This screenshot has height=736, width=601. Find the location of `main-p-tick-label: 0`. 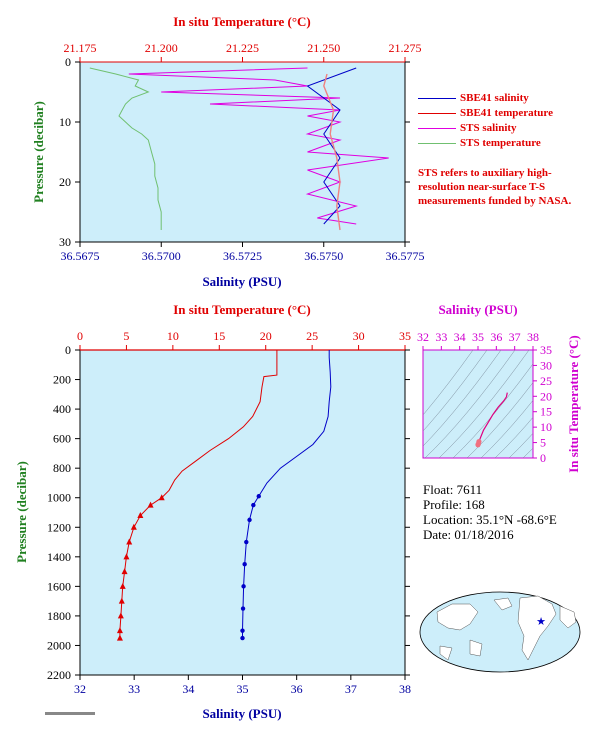

main-p-tick-label: 0 is located at coordinates (68, 350).